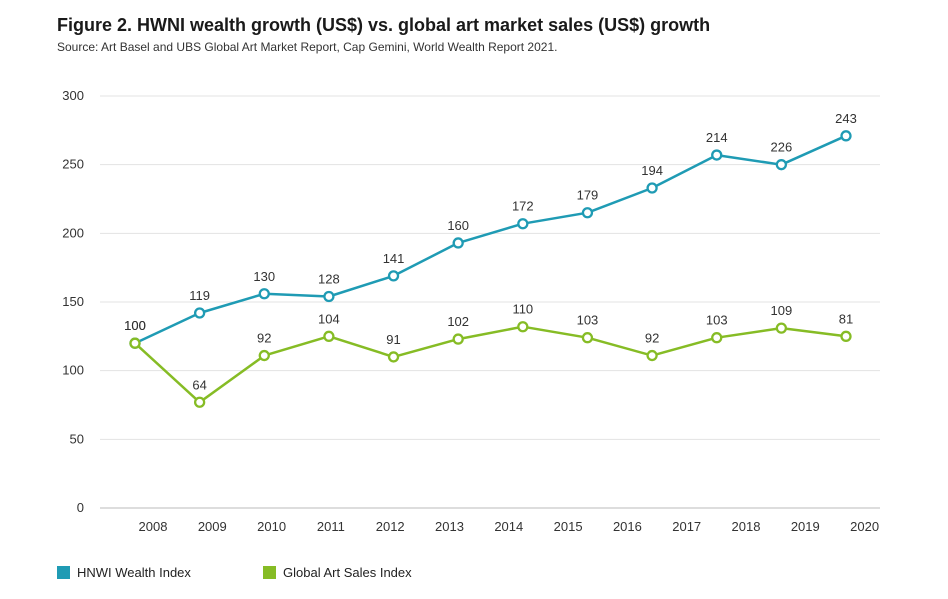  What do you see at coordinates (199, 295) in the screenshot?
I see `data-label-hnwi: 119` at bounding box center [199, 295].